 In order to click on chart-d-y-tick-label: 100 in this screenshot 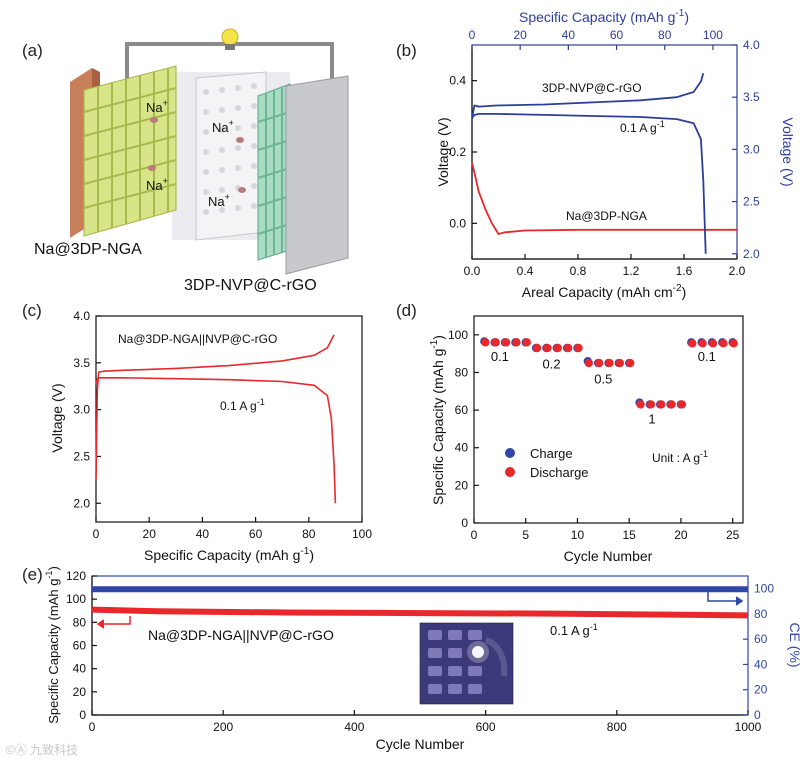, I will do `click(458, 335)`.